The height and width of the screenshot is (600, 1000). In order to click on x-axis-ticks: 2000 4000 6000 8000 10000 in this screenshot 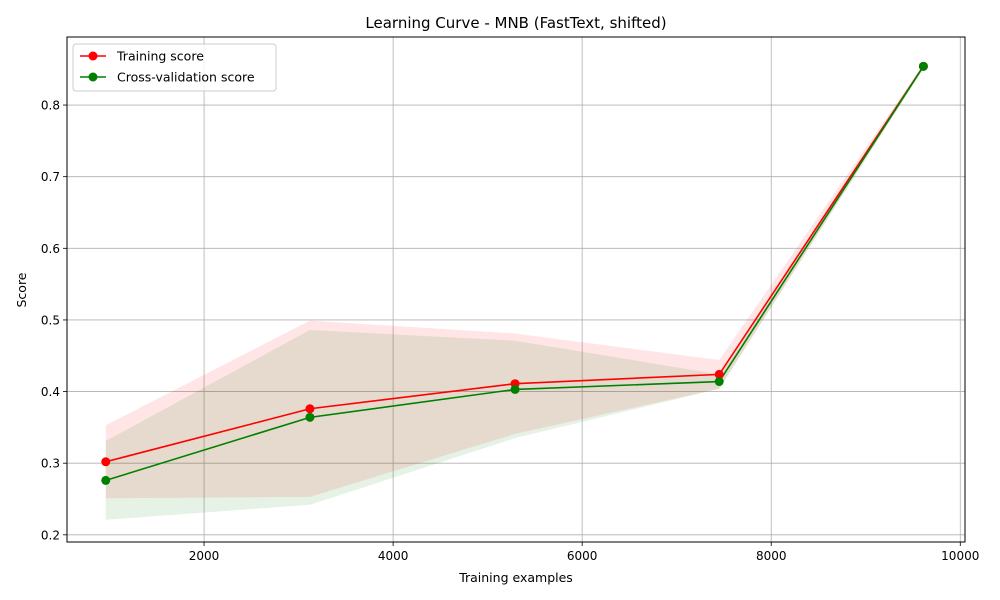, I will do `click(584, 552)`.